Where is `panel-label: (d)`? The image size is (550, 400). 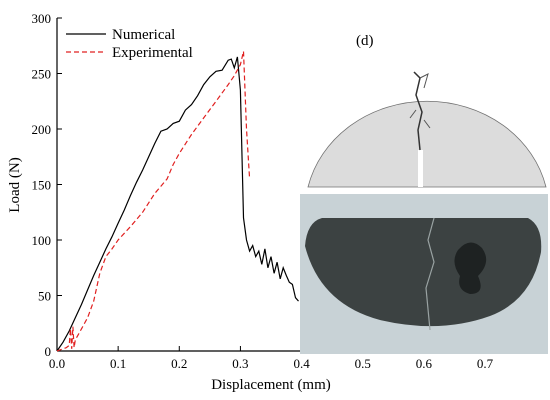
panel-label: (d) is located at coordinates (365, 41).